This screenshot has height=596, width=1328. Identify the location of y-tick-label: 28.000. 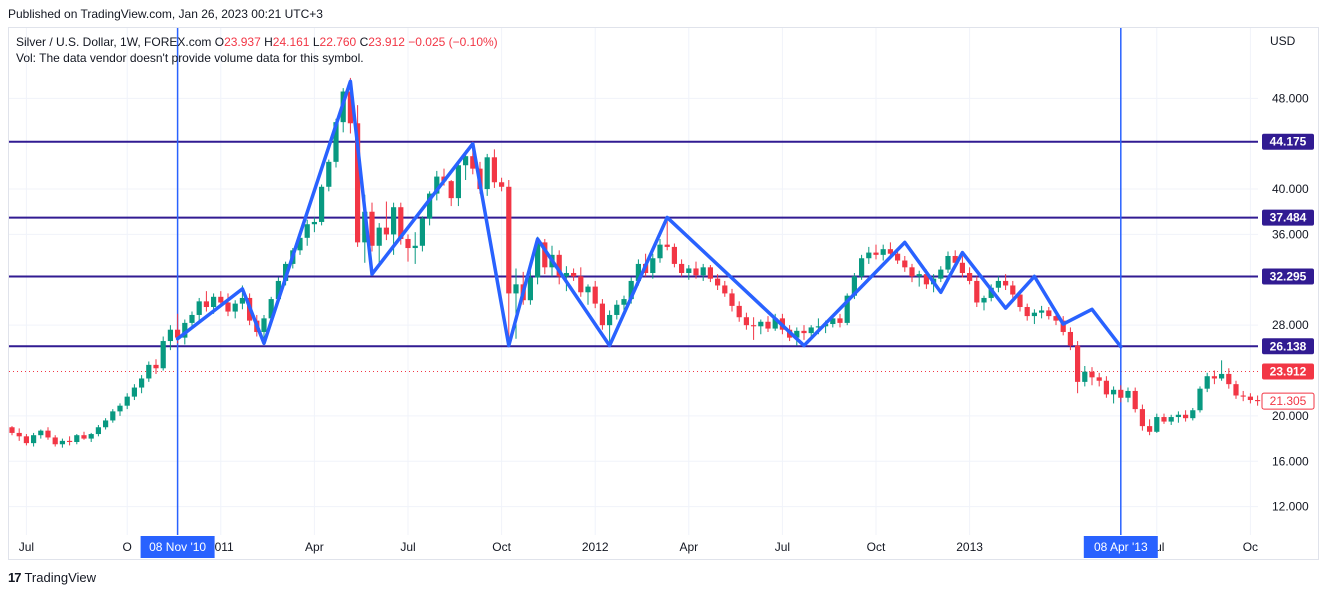
(1290, 325).